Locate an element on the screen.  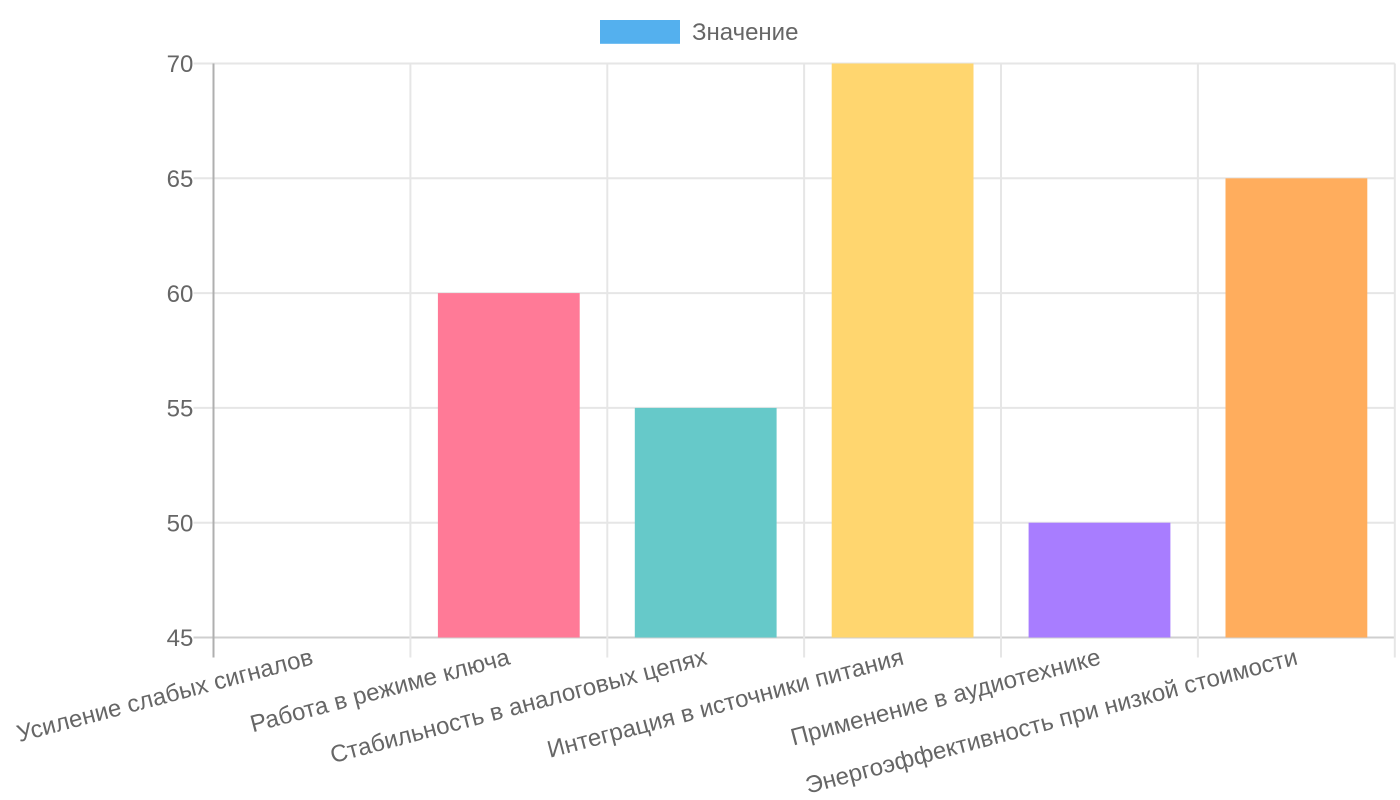
svg-text: 50 is located at coordinates (180, 523).